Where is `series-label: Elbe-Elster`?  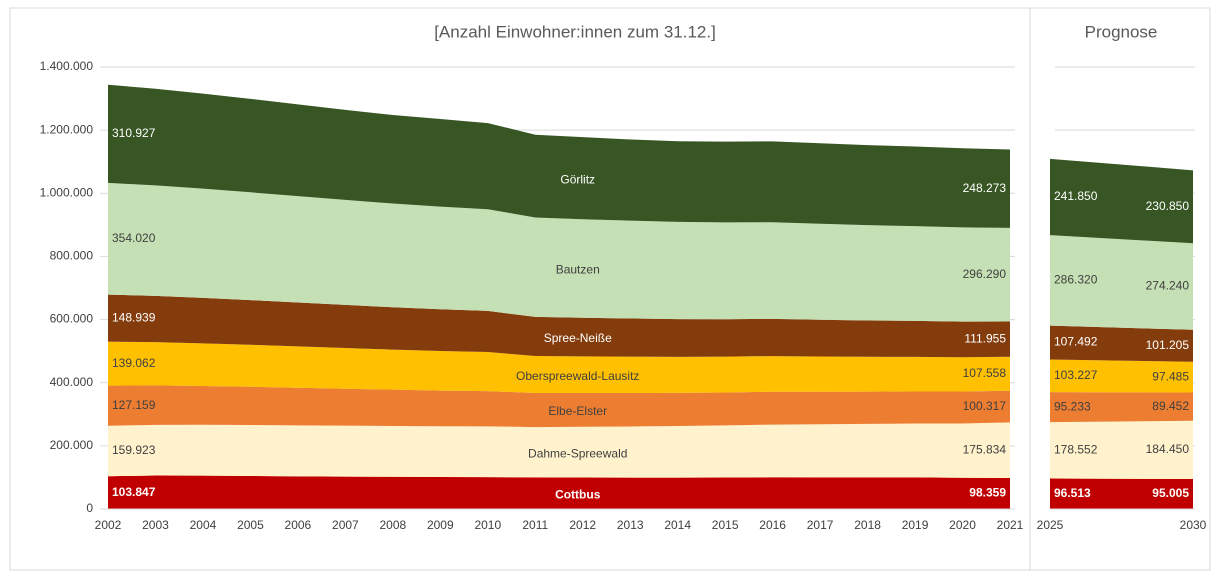
series-label: Elbe-Elster is located at coordinates (577, 411).